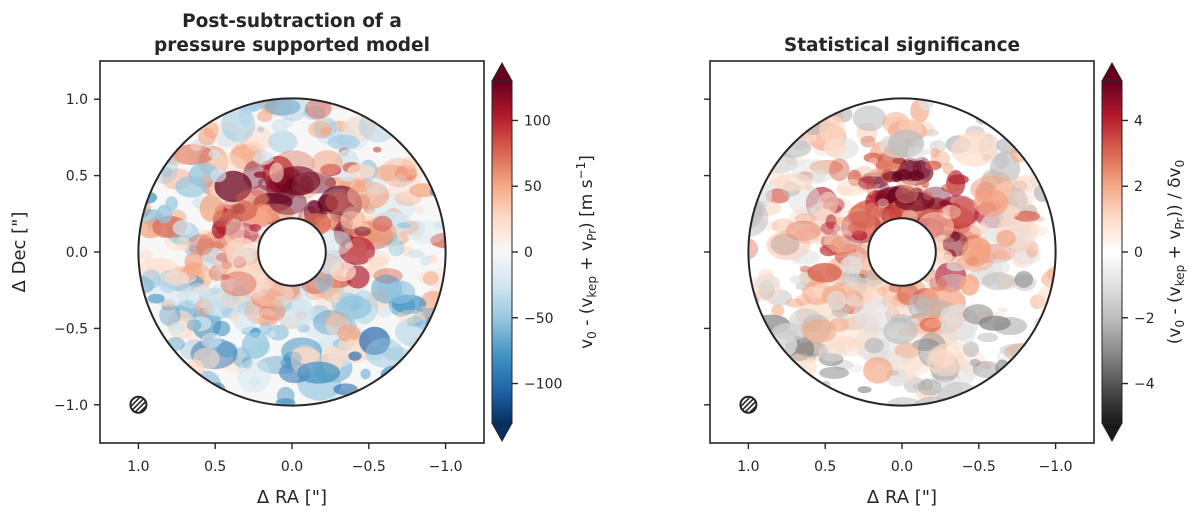  Describe the element at coordinates (587, 344) in the screenshot. I see `colorbar-label-part: v` at that location.